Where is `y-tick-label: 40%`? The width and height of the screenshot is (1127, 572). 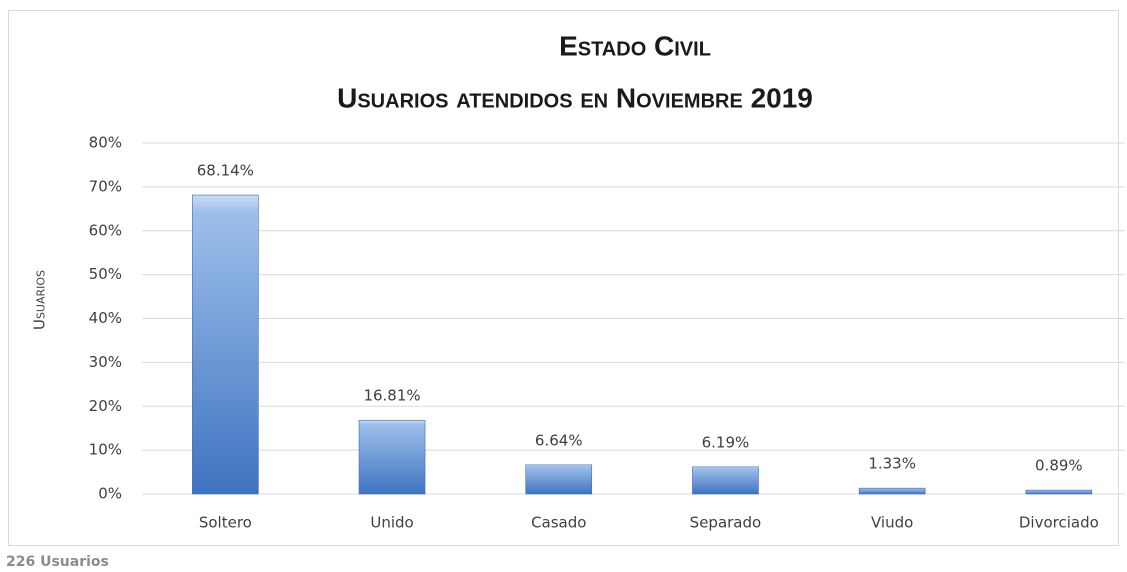
y-tick-label: 40% is located at coordinates (105, 318).